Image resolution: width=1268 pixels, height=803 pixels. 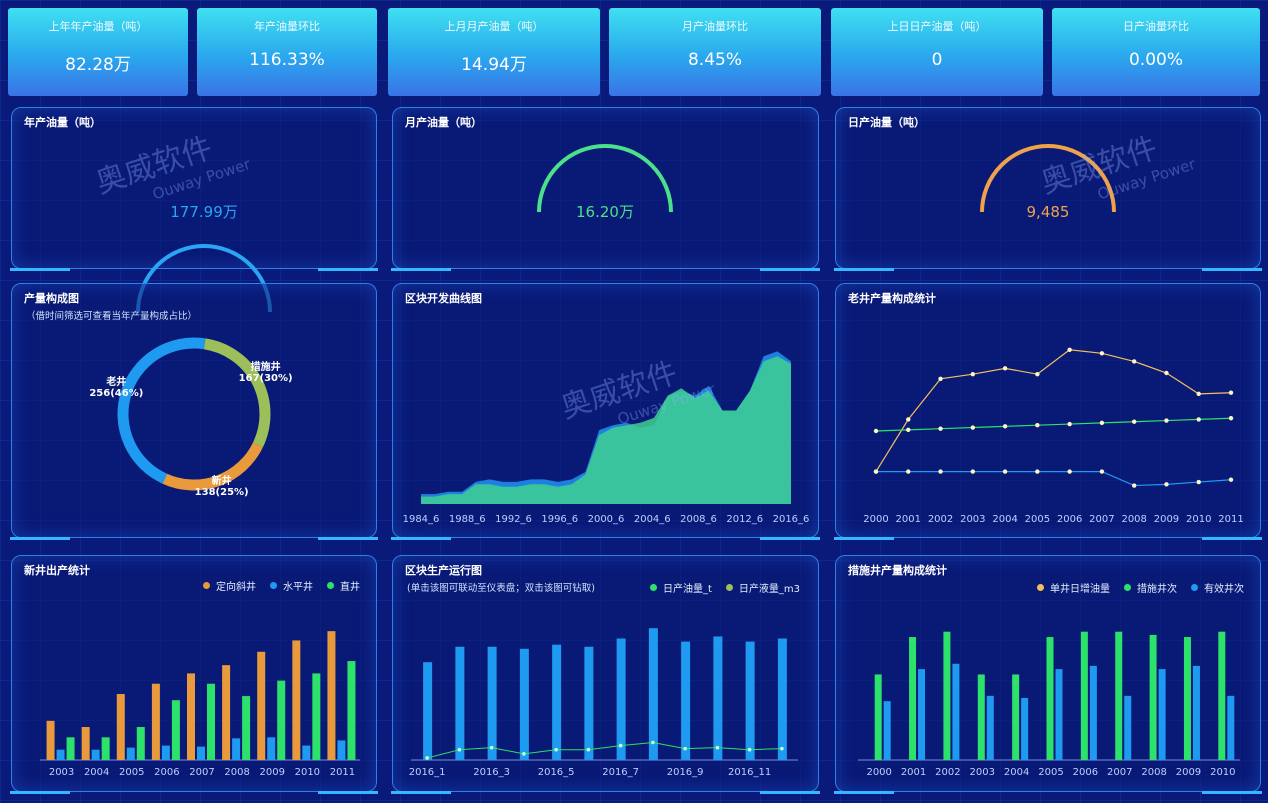 I want to click on x-tick-label: 2005, so click(x=1050, y=772).